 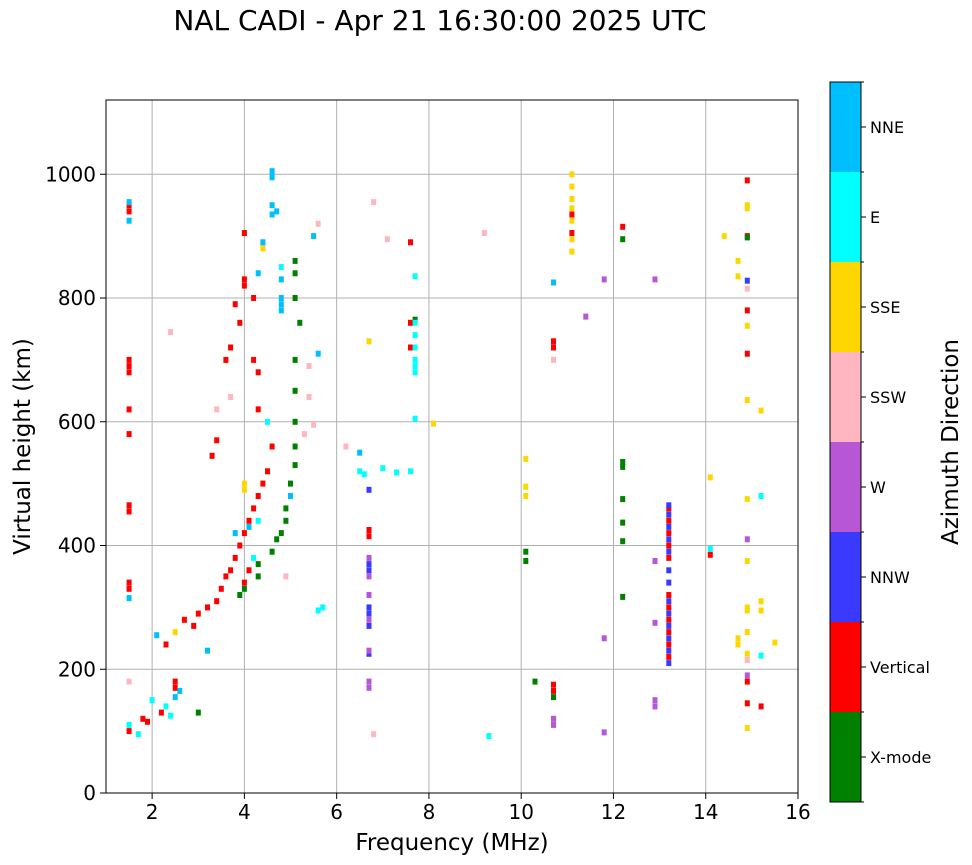 What do you see at coordinates (520, 812) in the screenshot?
I see `x-tick-label: 10` at bounding box center [520, 812].